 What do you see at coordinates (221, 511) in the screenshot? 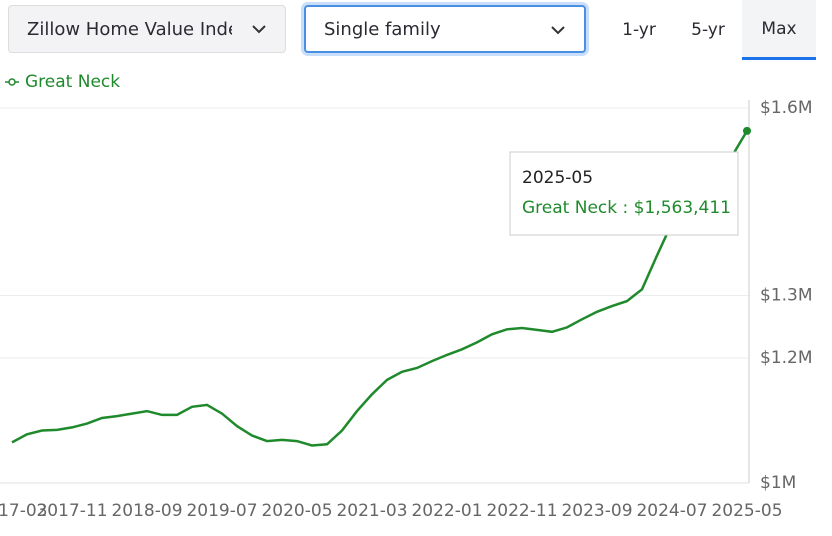
I see `x-tick-label: 2019-07` at bounding box center [221, 511].